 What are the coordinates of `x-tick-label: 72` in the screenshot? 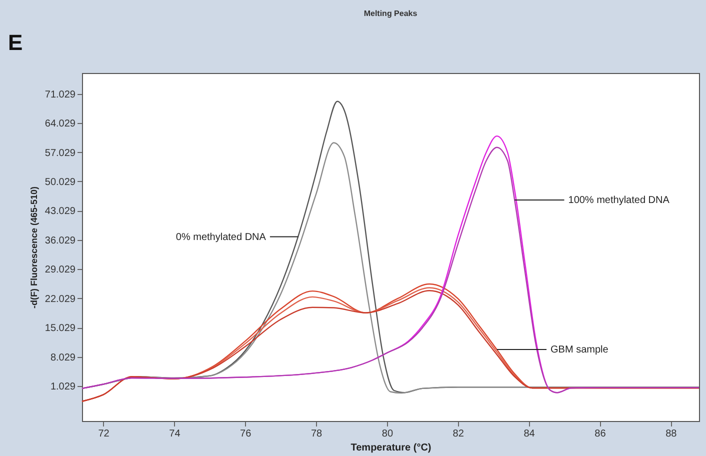 It's located at (104, 434).